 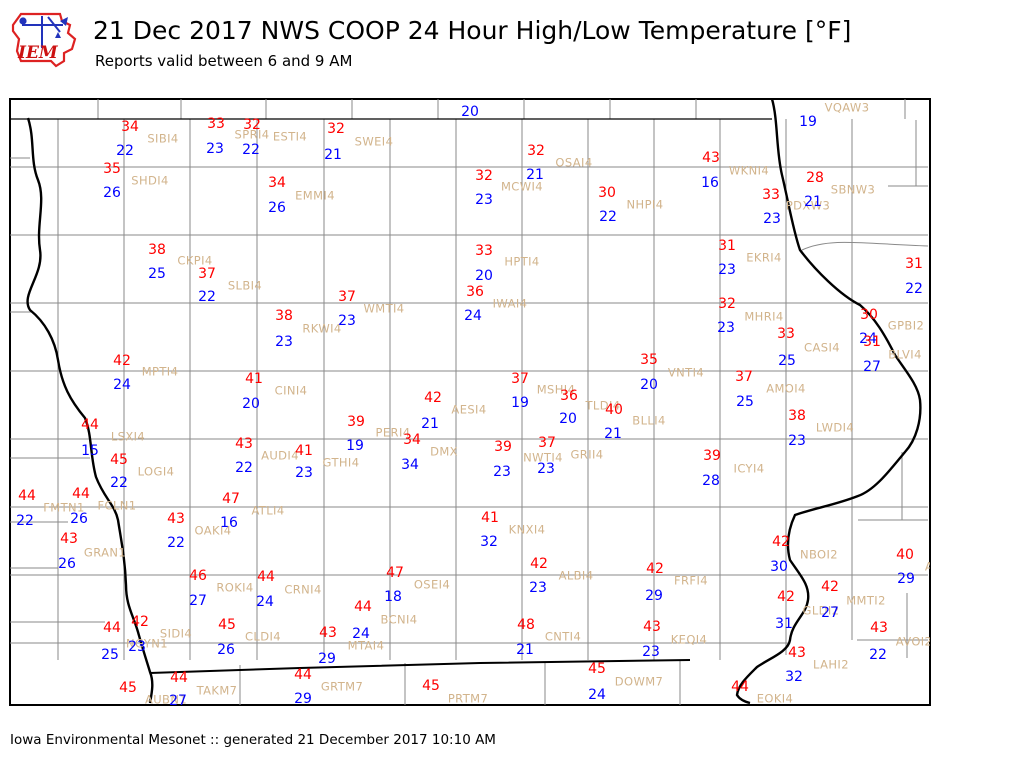 What do you see at coordinates (484, 176) in the screenshot?
I see `station-MCWI4-high-temp: 32` at bounding box center [484, 176].